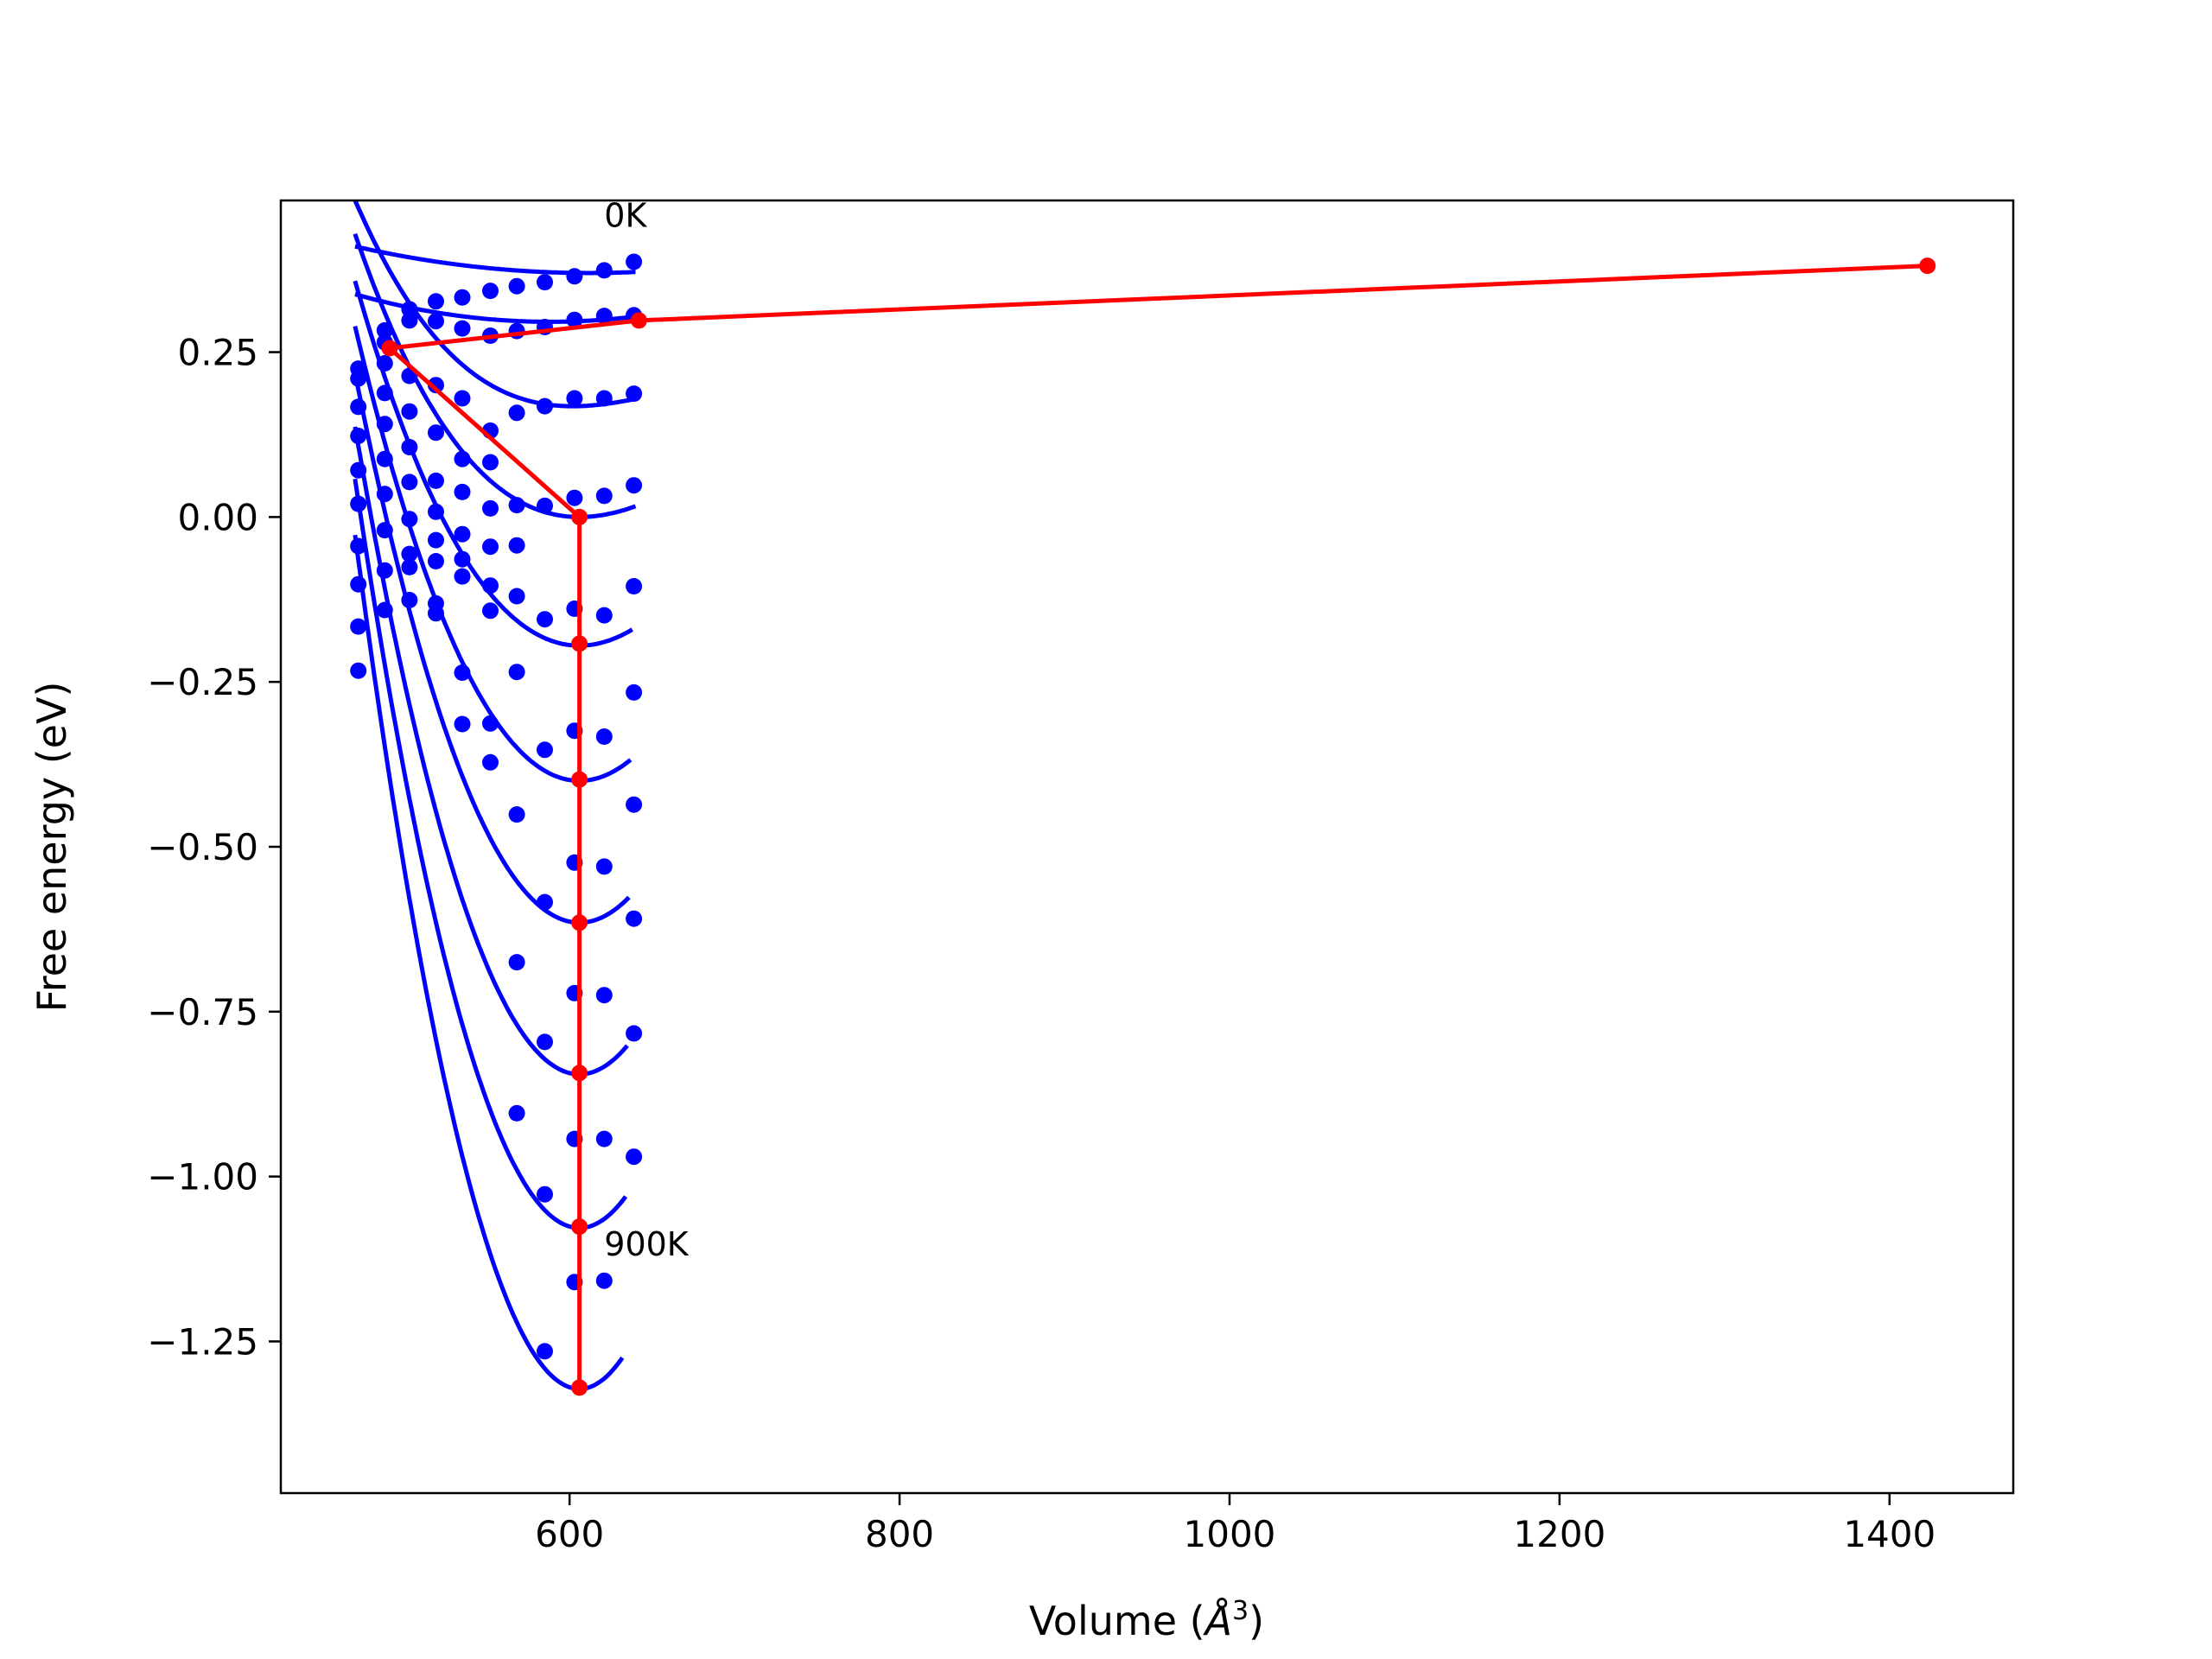 The height and width of the screenshot is (1659, 2212). What do you see at coordinates (202, 1177) in the screenshot?
I see `y-tick-label-1: −1.00` at bounding box center [202, 1177].